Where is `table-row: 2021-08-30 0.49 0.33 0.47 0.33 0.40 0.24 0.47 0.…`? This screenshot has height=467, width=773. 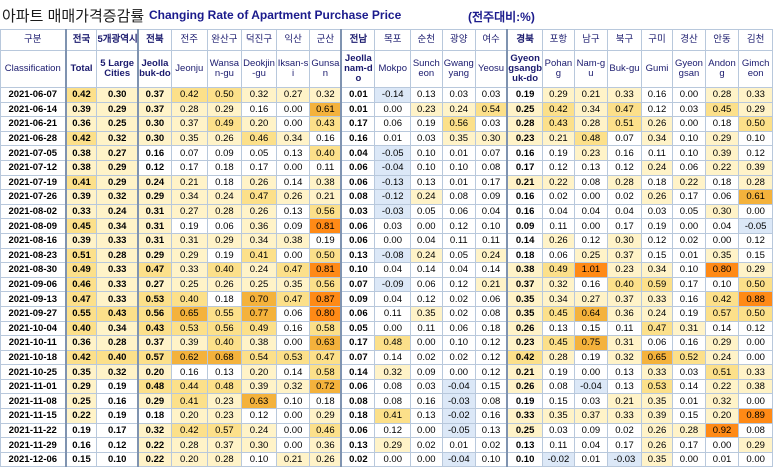
table-row: 2021-08-30 0.49 0.33 0.47 0.33 0.40 0.24 0.47 0.… is located at coordinates (386, 270).